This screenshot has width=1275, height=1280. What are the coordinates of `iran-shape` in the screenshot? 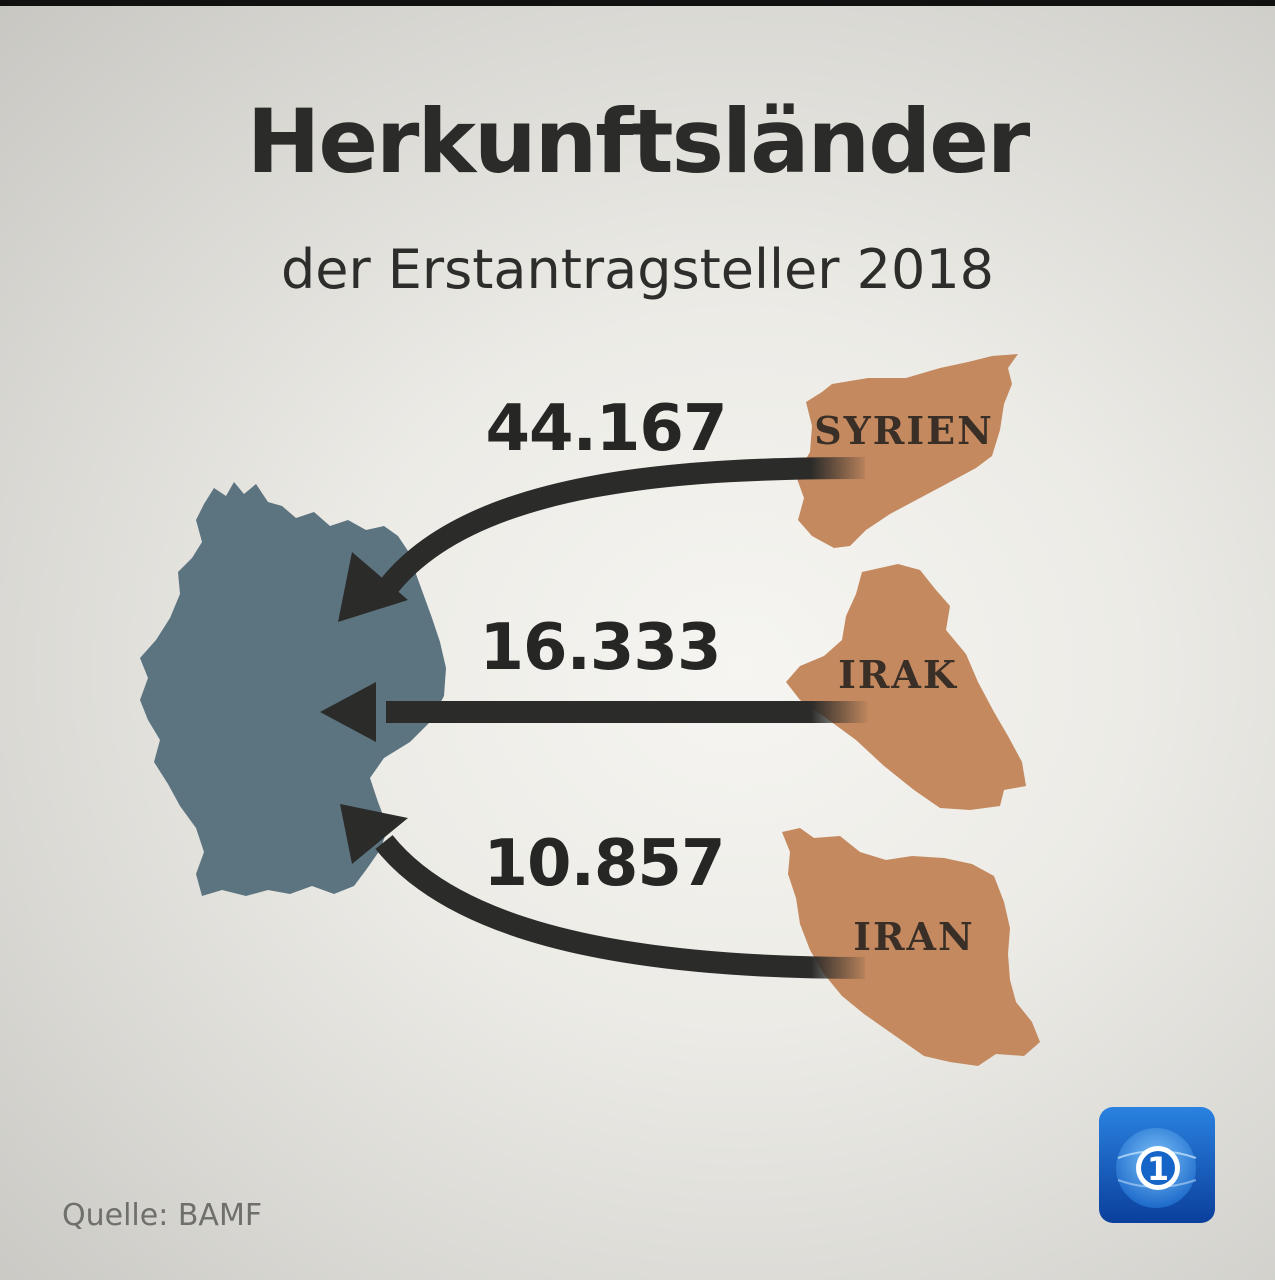 It's located at (911, 947).